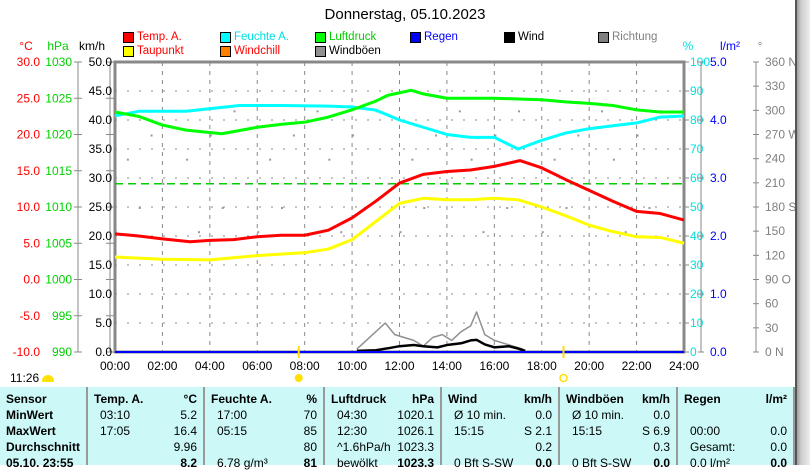  I want to click on legend-item: Regen, so click(434, 37).